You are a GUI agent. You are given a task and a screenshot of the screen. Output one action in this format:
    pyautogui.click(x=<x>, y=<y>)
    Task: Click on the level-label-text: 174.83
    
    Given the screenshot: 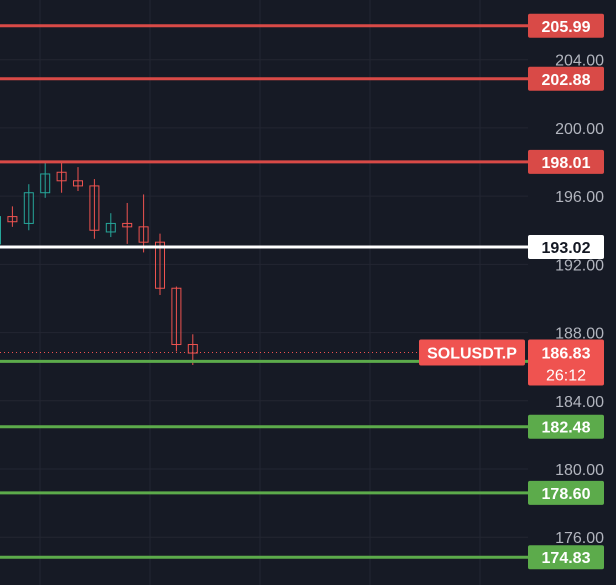 What is the action you would take?
    pyautogui.click(x=566, y=558)
    